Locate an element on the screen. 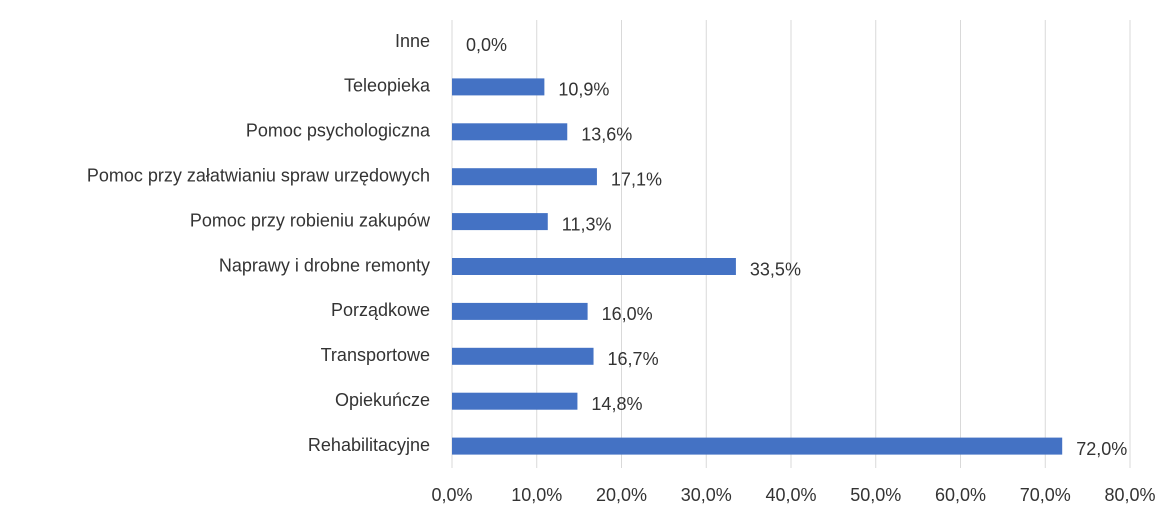 This screenshot has width=1164, height=509. x-tick-label: 60,0% is located at coordinates (960, 495).